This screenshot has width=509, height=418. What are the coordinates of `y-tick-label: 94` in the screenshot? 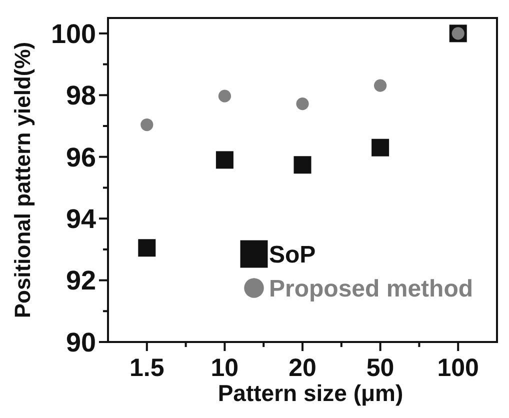 It's located at (81, 219).